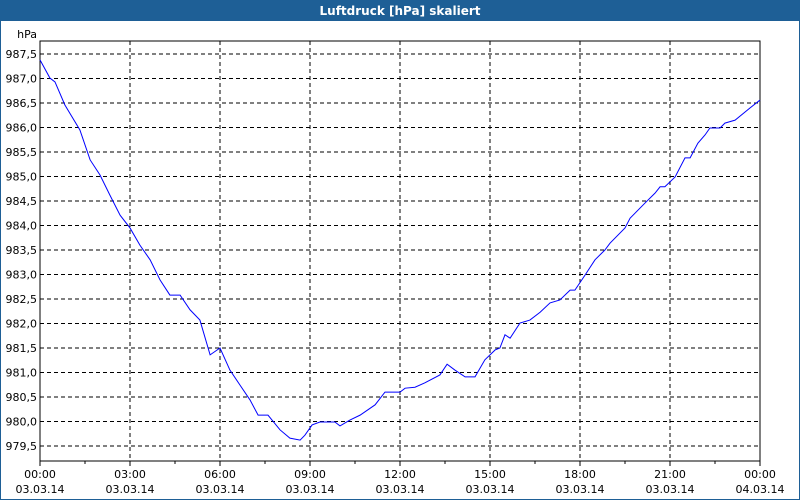  What do you see at coordinates (22, 324) in the screenshot?
I see `y-tick-label: 982,0` at bounding box center [22, 324].